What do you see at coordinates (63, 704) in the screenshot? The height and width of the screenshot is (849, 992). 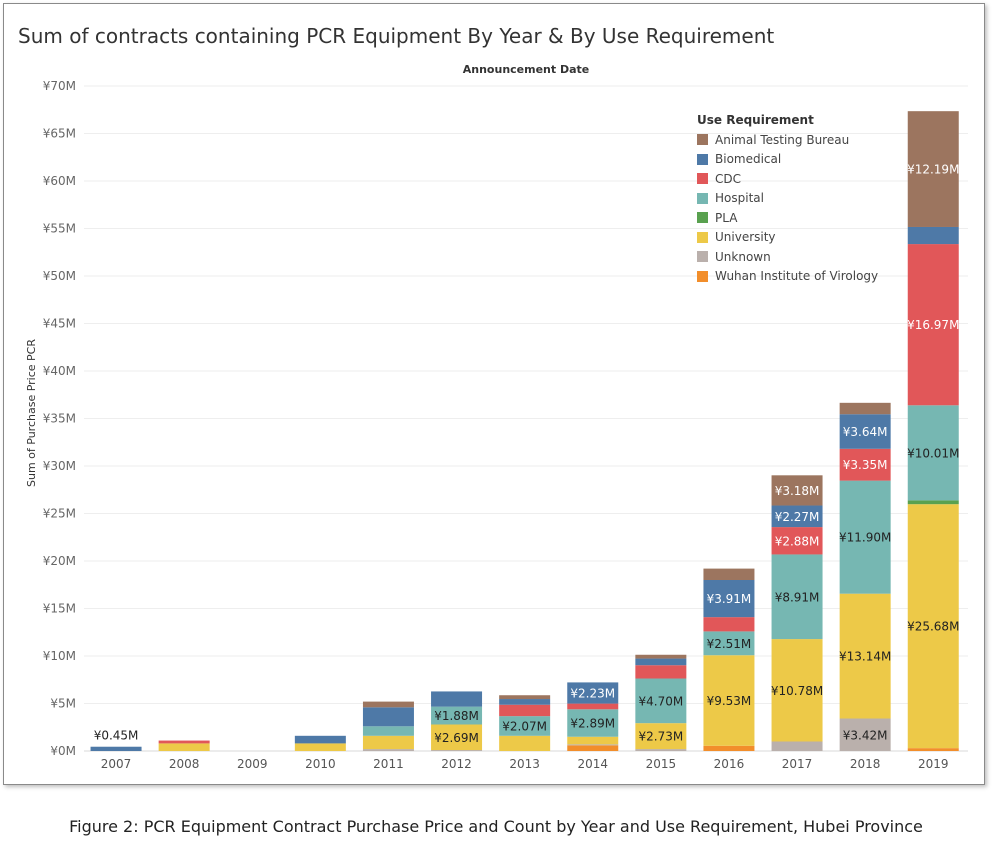 I see `y-tick-label: ¥5M` at bounding box center [63, 704].